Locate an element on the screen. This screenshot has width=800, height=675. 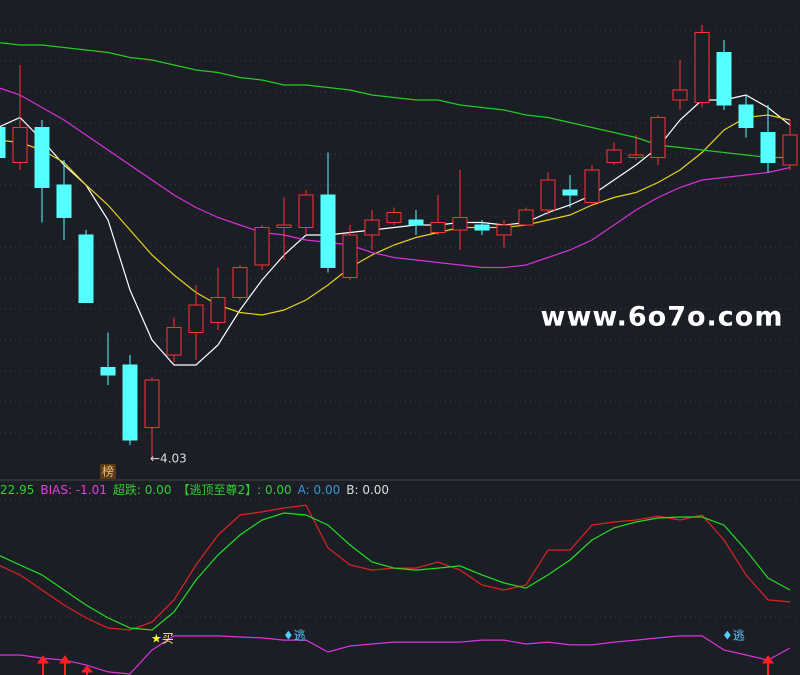
low-label: ←4.03 is located at coordinates (168, 459).